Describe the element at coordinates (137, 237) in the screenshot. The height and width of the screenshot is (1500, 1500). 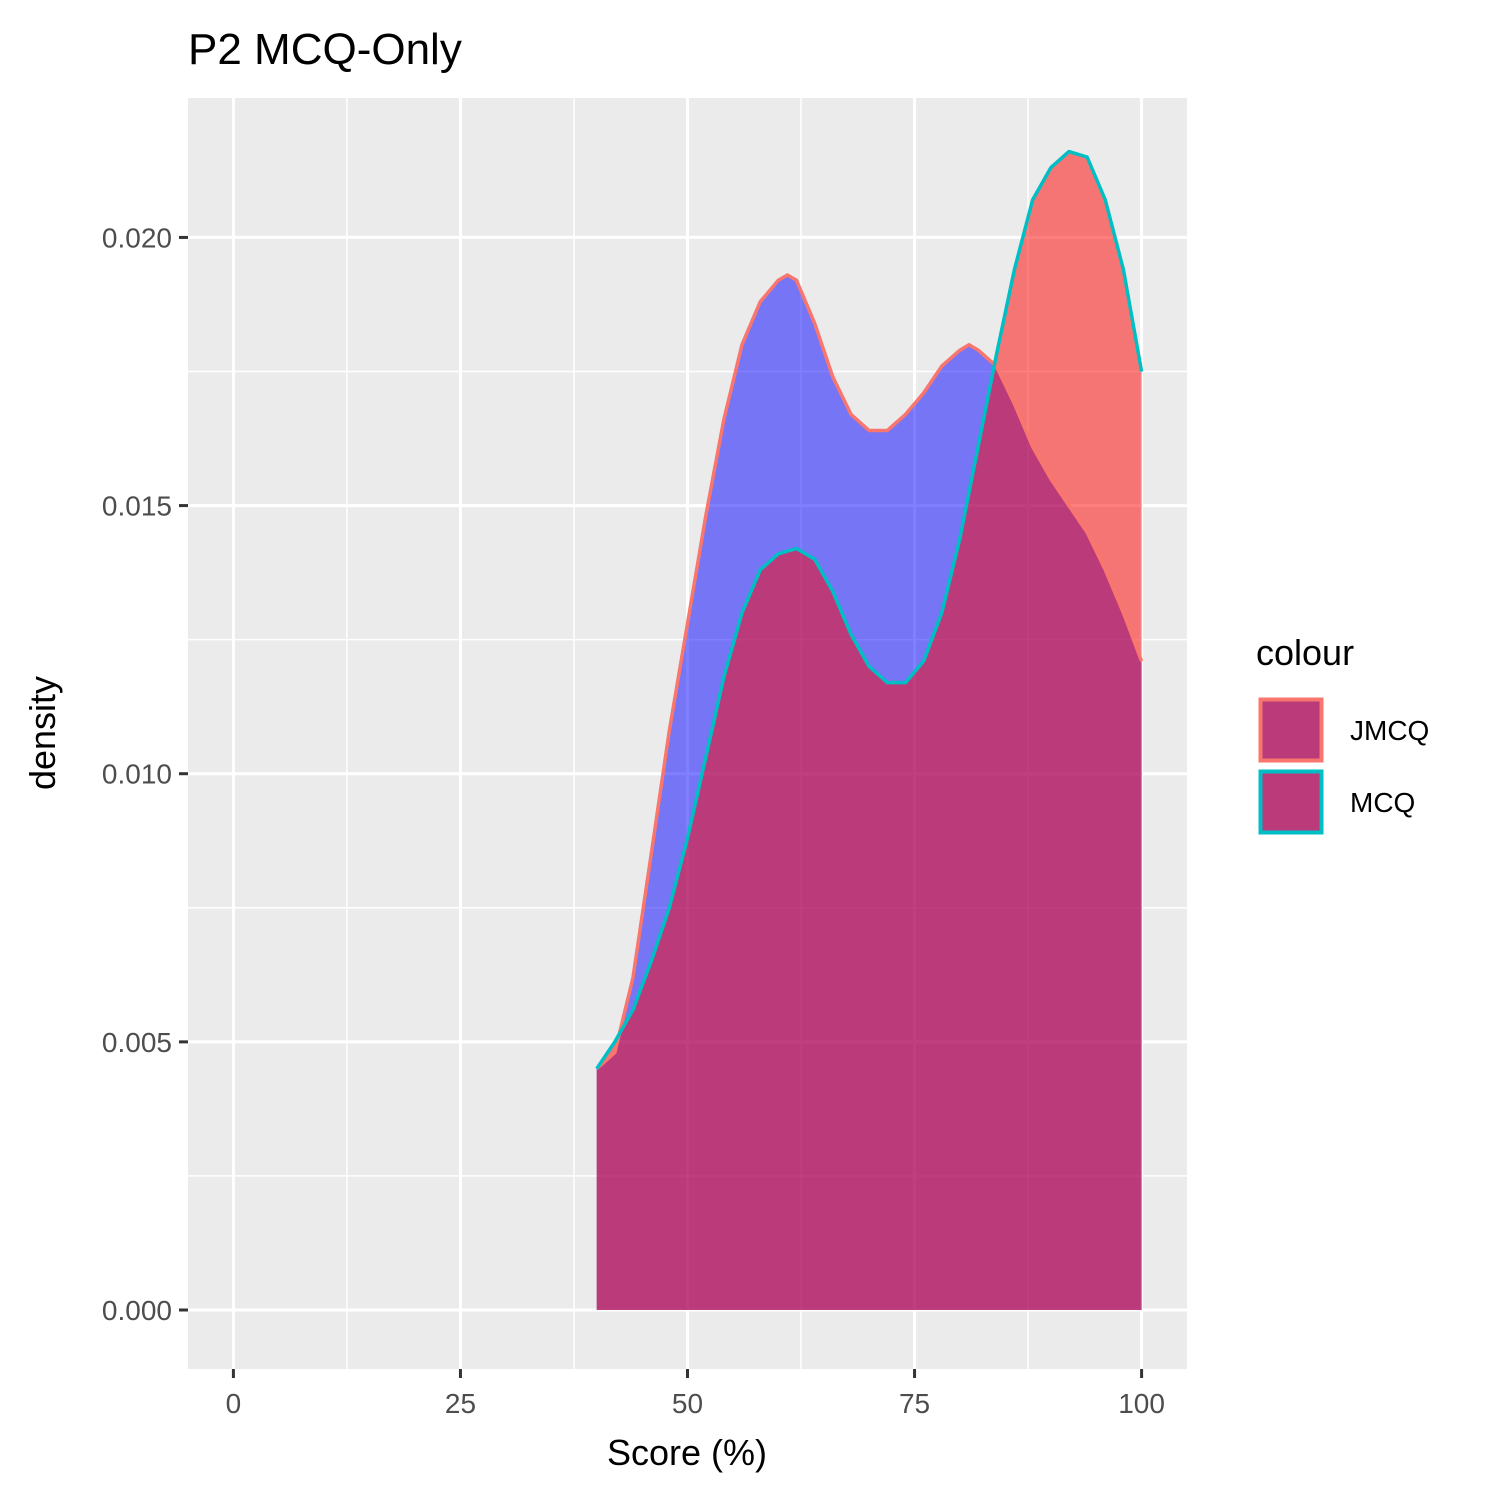
I see `y-tick-label: 0.020` at that location.